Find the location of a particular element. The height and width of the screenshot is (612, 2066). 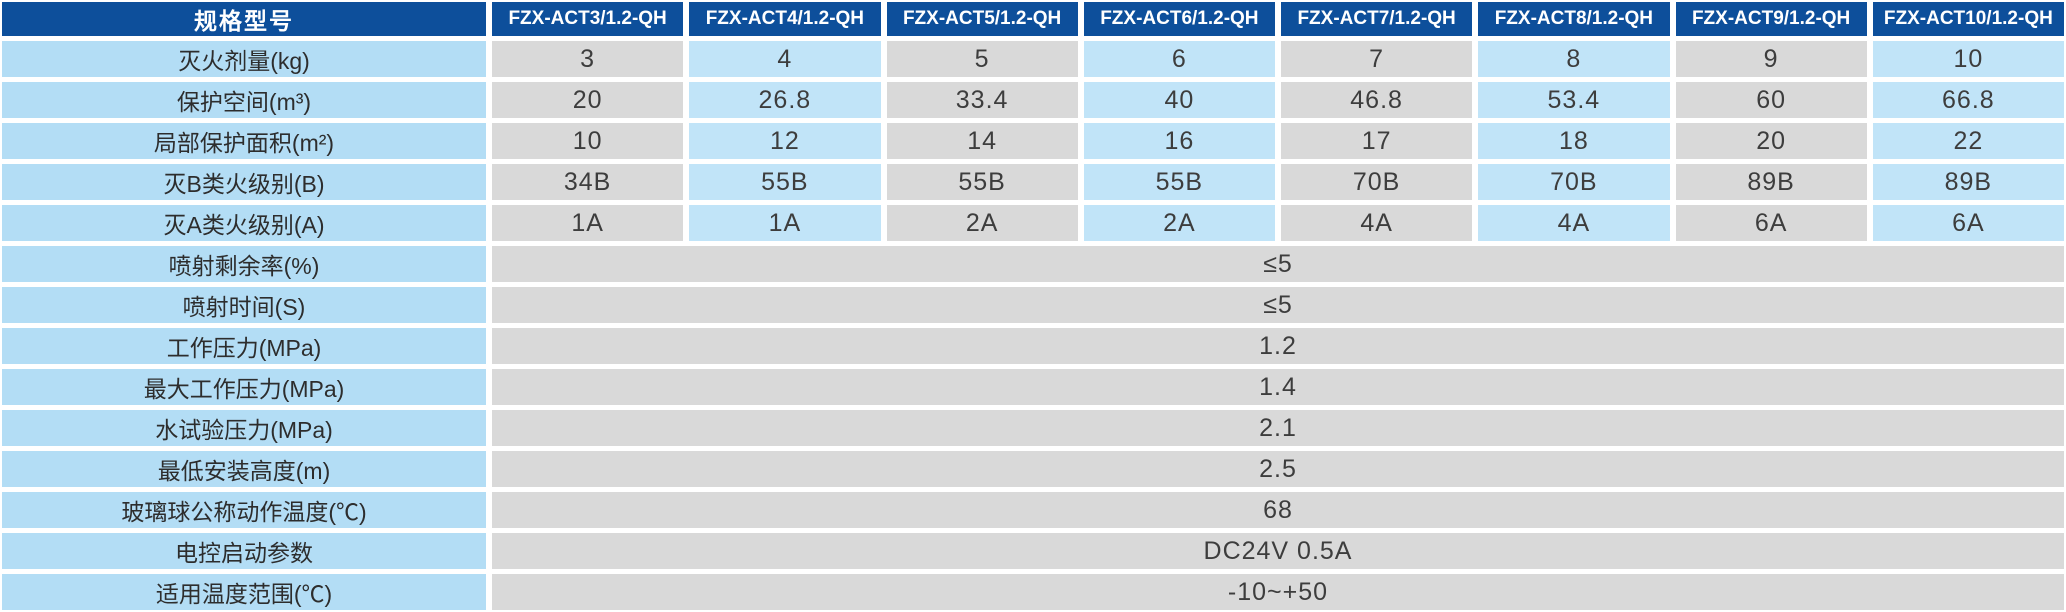

table-row: 玻璃球公称动作温度(℃) 68 is located at coordinates (1033, 510).